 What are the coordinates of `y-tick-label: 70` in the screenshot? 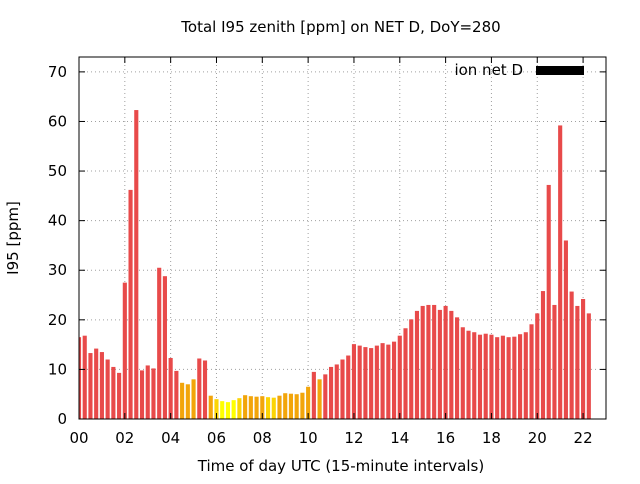 It's located at (57, 72).